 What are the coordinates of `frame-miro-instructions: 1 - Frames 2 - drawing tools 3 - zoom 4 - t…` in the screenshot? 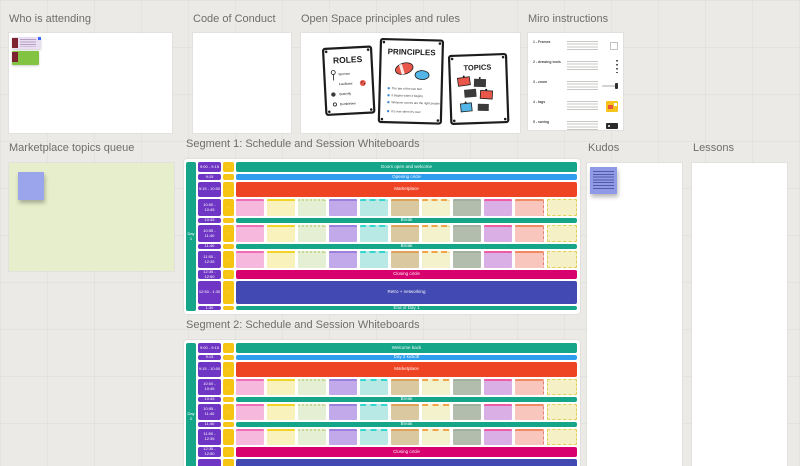 It's located at (575, 81).